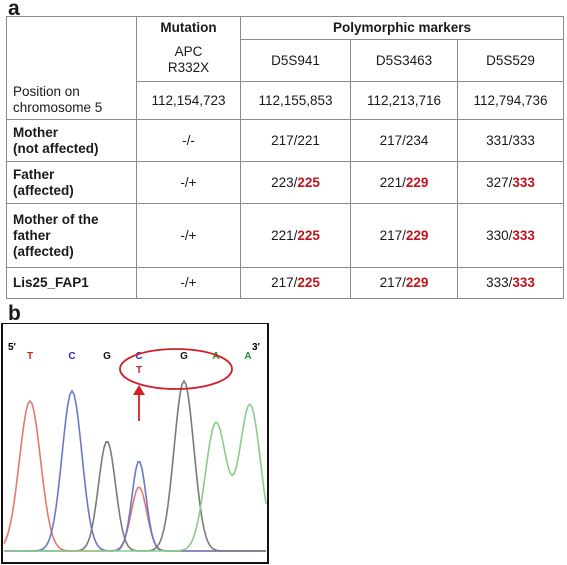  What do you see at coordinates (71, 283) in the screenshot?
I see `row-name: Lis25_FAP1` at bounding box center [71, 283].